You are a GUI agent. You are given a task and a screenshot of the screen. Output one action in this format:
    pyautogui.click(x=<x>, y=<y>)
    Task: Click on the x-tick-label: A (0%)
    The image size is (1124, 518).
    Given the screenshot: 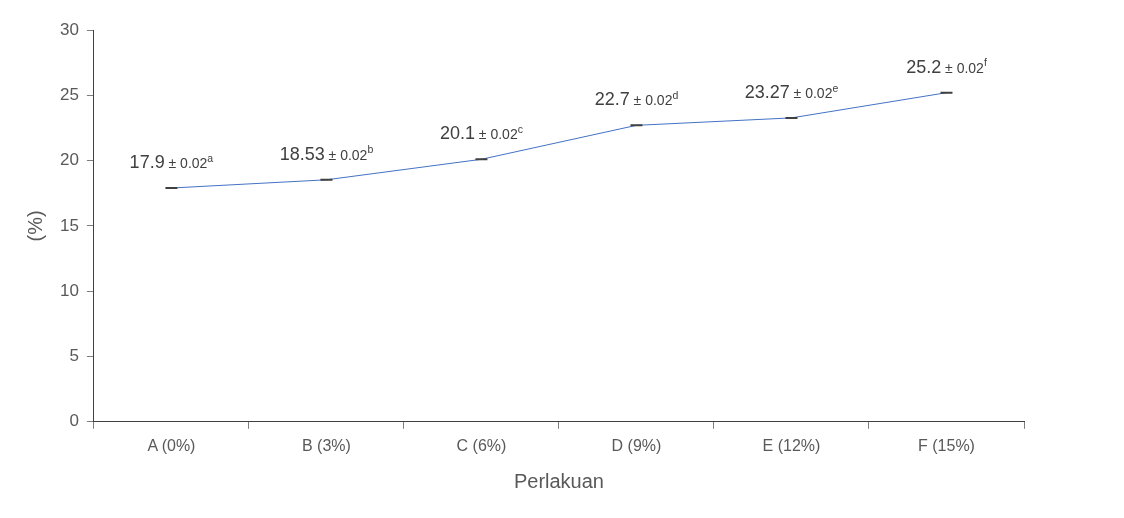 What is the action you would take?
    pyautogui.click(x=171, y=445)
    